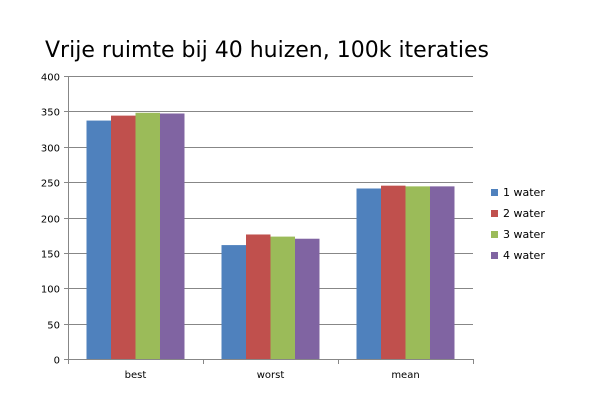 This screenshot has width=601, height=414. I want to click on y-axis-tick-labels: 0 50 100 150 200 250 300 350 400, so click(50, 220).